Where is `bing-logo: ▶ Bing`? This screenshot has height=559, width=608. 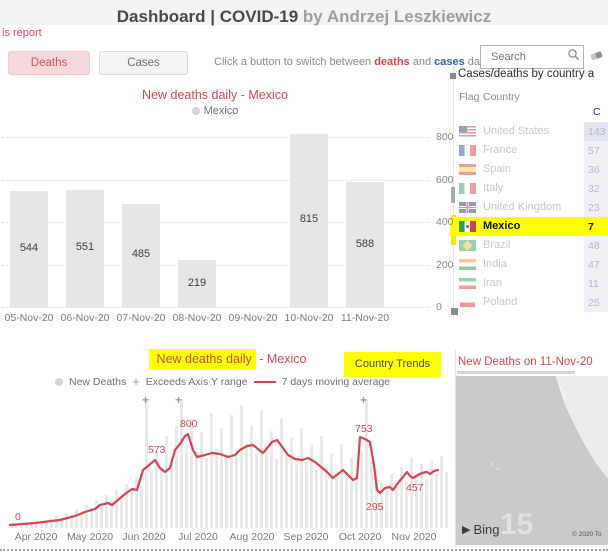
bing-logo: ▶ Bing is located at coordinates (481, 529).